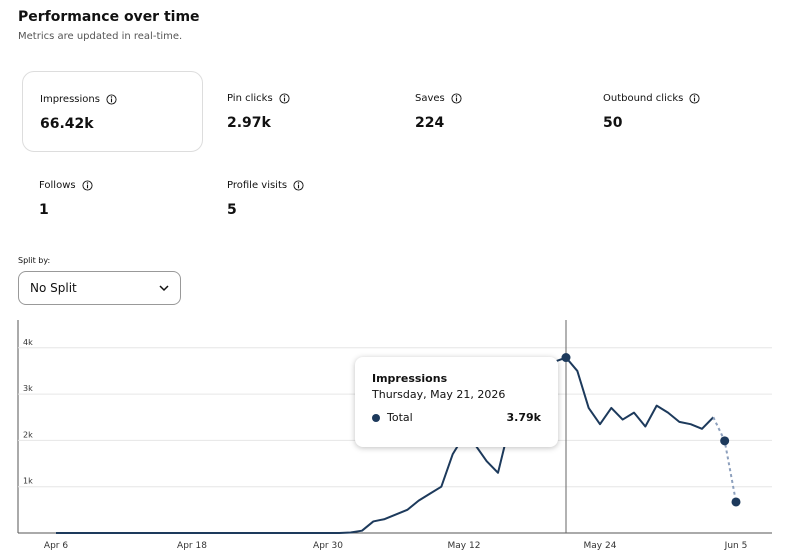 The width and height of the screenshot is (787, 558). I want to click on y-tick-label: 3k, so click(28, 388).